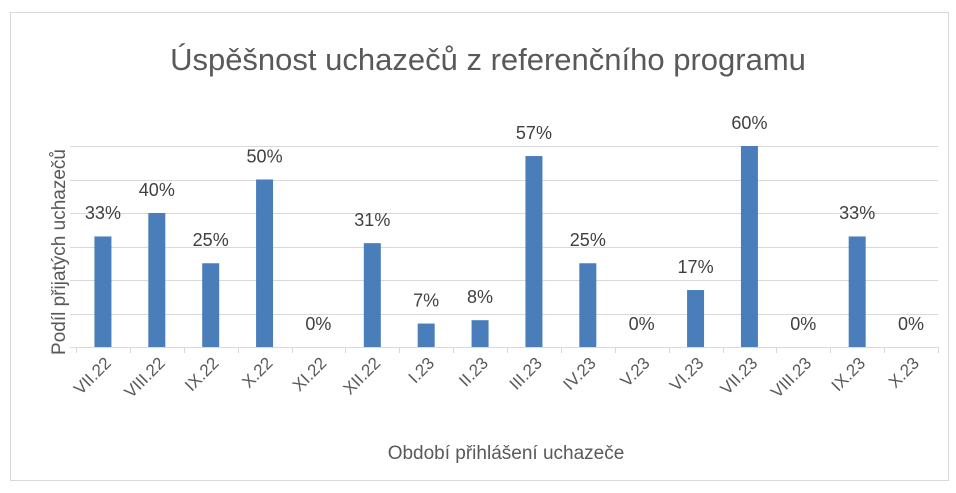 The image size is (956, 493). Describe the element at coordinates (696, 267) in the screenshot. I see `data-label: 17%` at that location.